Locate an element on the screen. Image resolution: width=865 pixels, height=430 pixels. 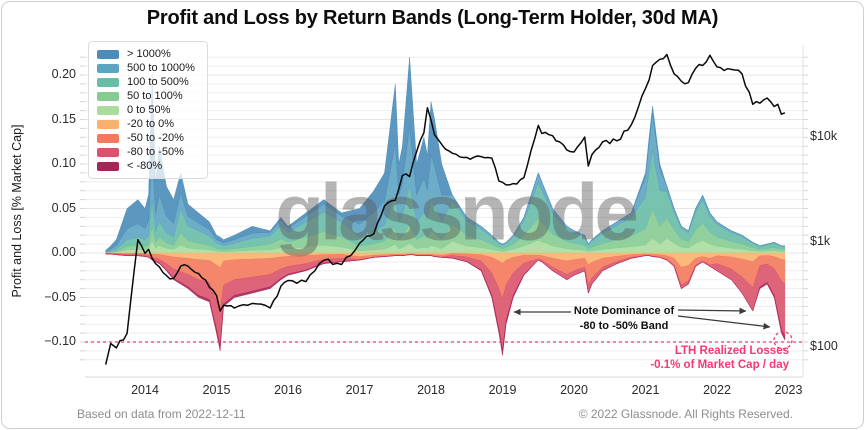
x-tick: 2022 is located at coordinates (717, 390).